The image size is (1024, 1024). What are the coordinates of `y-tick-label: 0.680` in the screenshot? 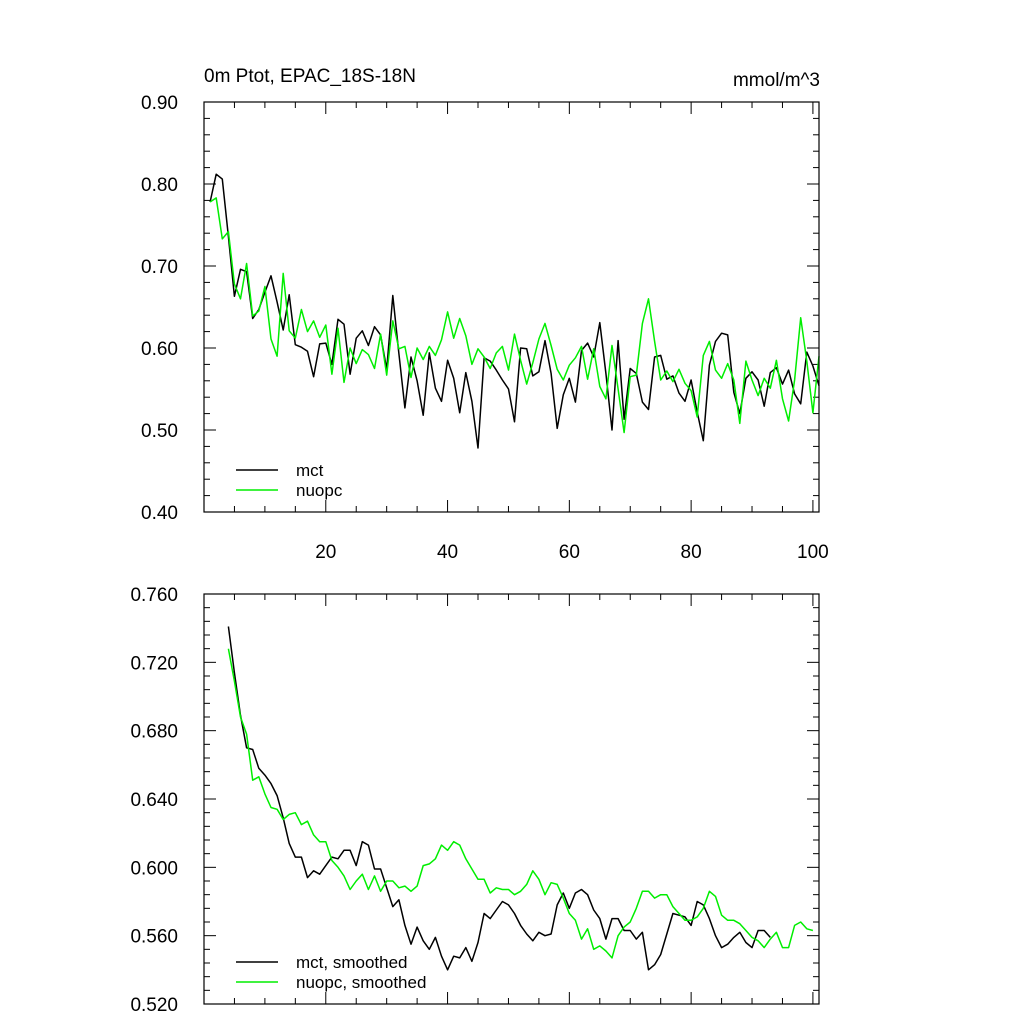 It's located at (154, 732).